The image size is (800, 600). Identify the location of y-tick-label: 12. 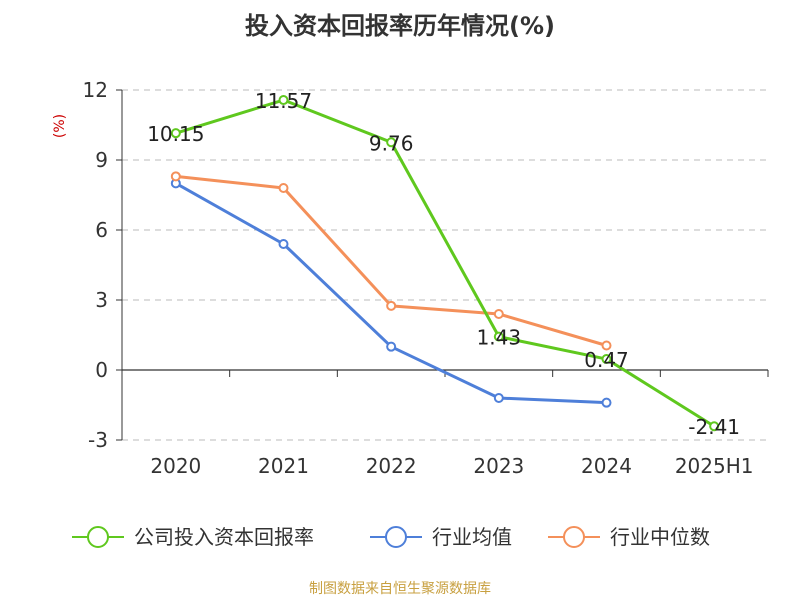
(95, 90).